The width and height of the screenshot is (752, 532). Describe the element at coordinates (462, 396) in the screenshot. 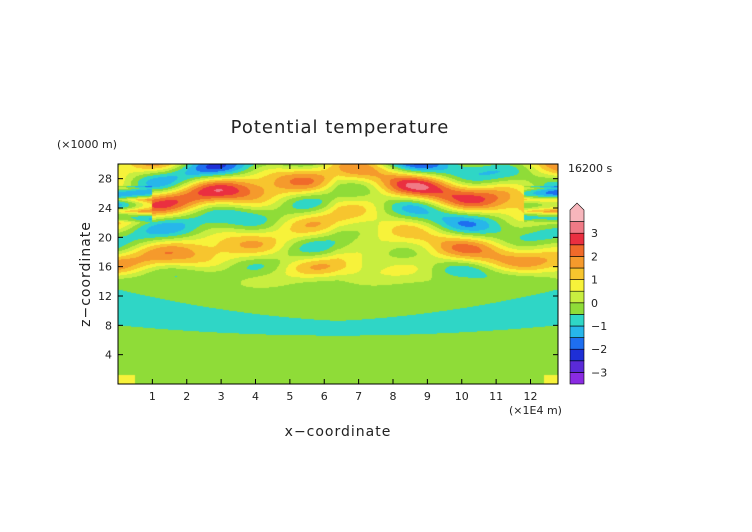

I see `x-tick-label: 10` at that location.